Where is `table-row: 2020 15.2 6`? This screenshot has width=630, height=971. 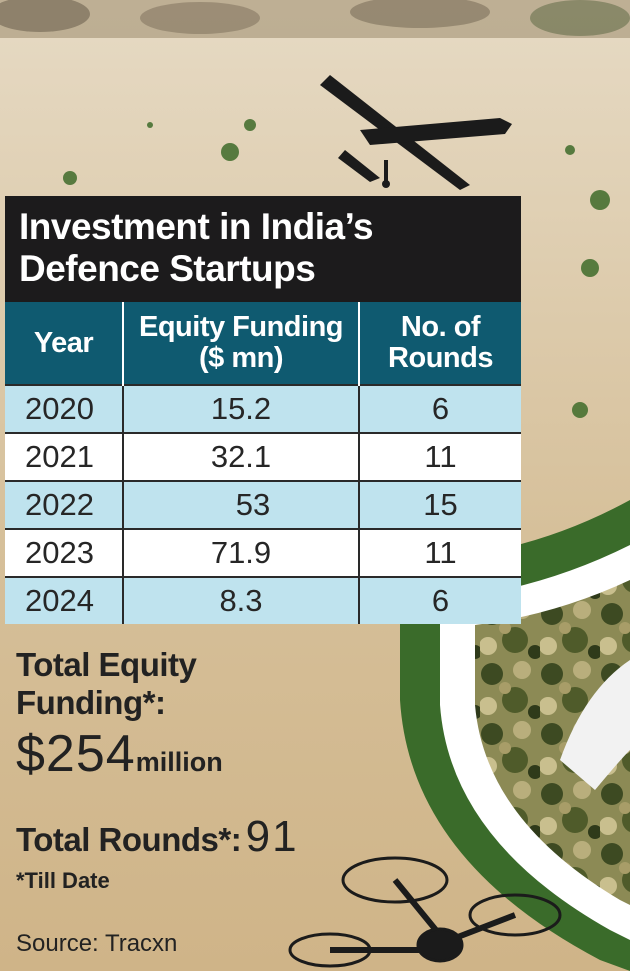 table-row: 2020 15.2 6 is located at coordinates (263, 408).